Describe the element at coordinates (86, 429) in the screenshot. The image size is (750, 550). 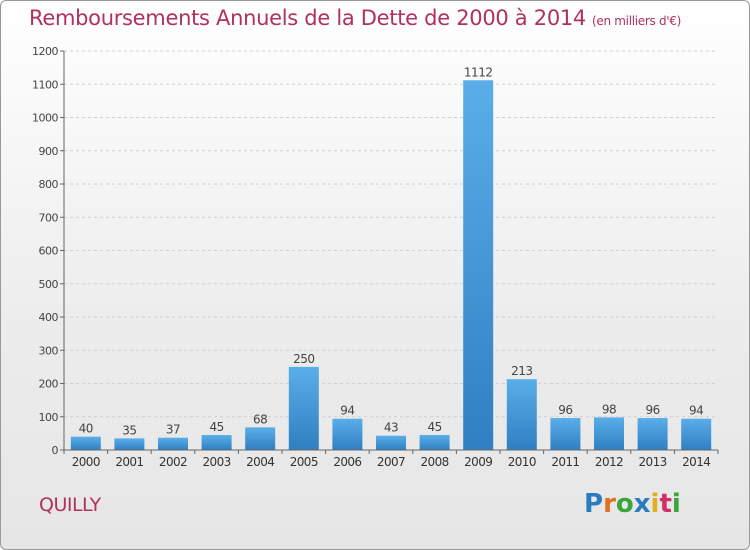
I see `data-label-2000: 40` at that location.